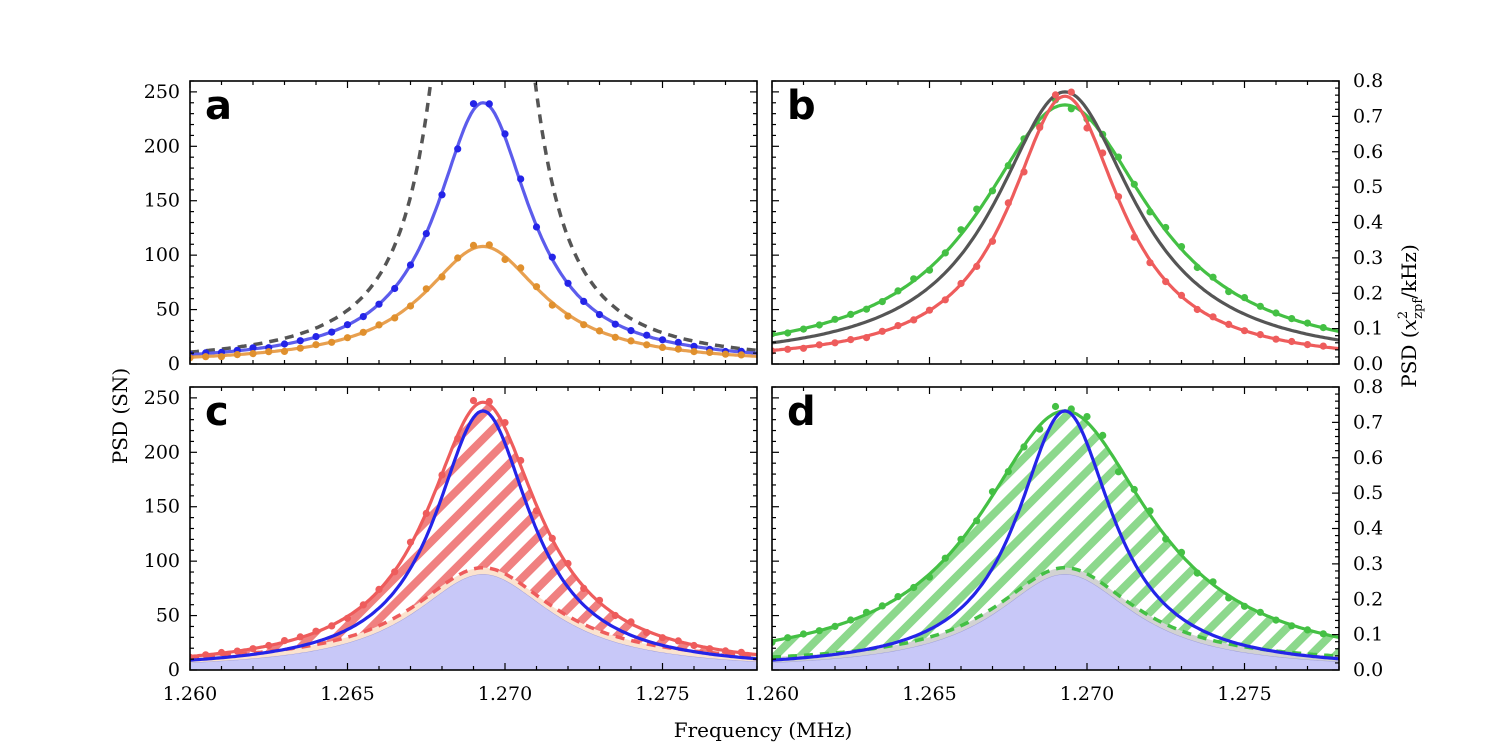 The image size is (1495, 753). Describe the element at coordinates (1368, 564) in the screenshot. I see `y-right-tick-label: 0.3` at that location.